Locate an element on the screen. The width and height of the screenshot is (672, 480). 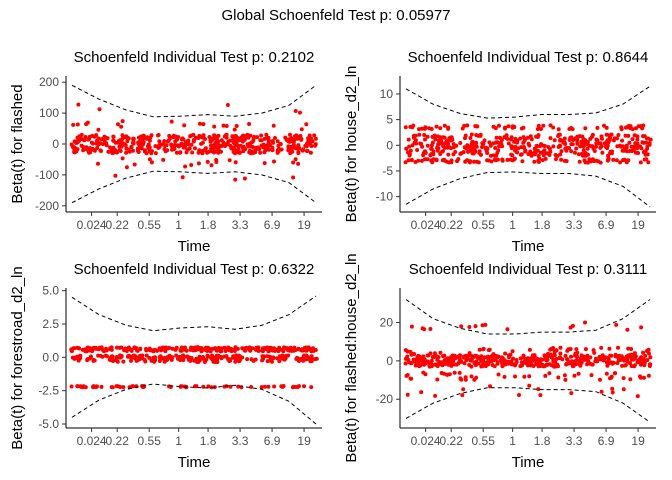
y-tick-label: 5 is located at coordinates (389, 120).